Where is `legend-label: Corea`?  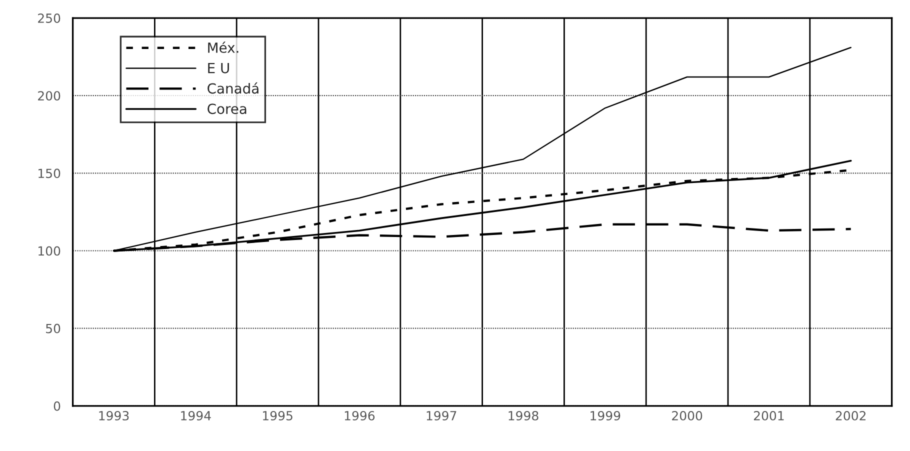 legend-label: Corea is located at coordinates (227, 109).